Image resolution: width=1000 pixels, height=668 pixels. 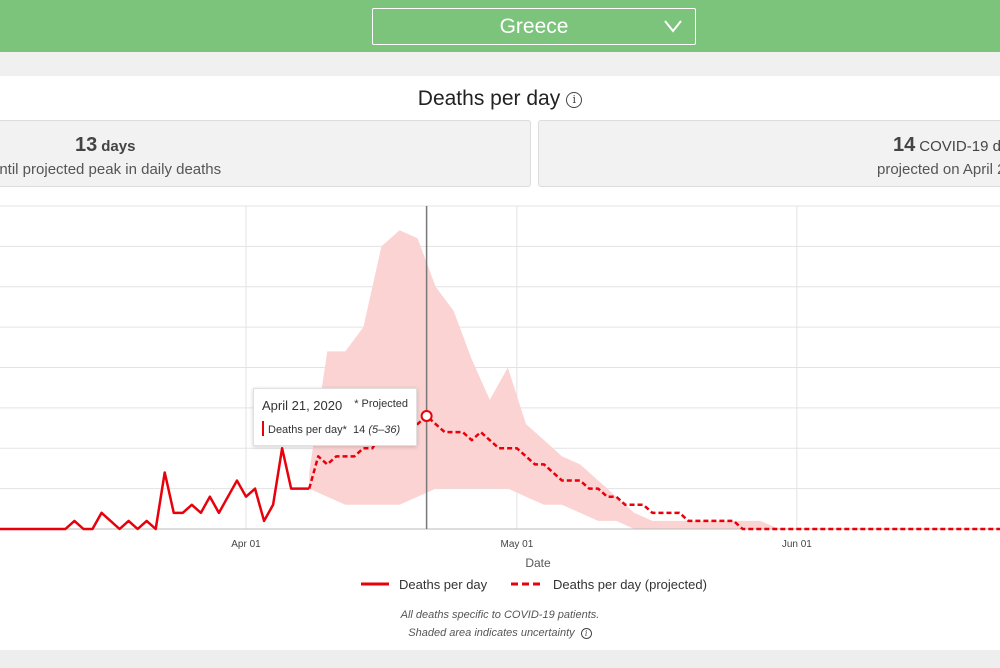 What do you see at coordinates (381, 404) in the screenshot?
I see `tooltip-projected-flag: * Projected` at bounding box center [381, 404].